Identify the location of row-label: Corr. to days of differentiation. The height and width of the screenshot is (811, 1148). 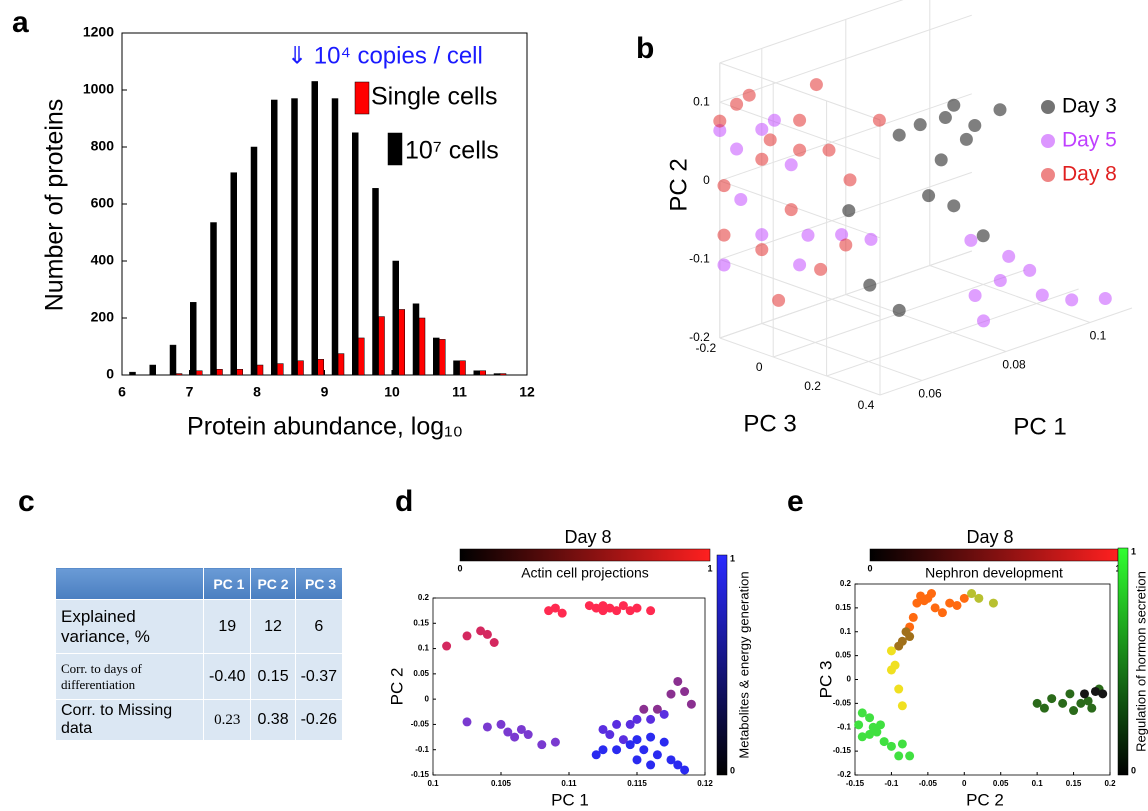
(129, 676).